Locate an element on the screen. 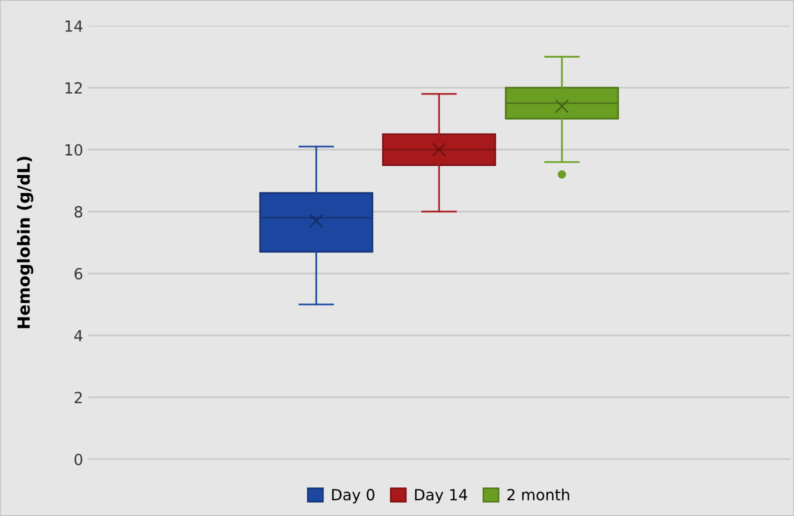  y-tick-label: 14 is located at coordinates (74, 26).